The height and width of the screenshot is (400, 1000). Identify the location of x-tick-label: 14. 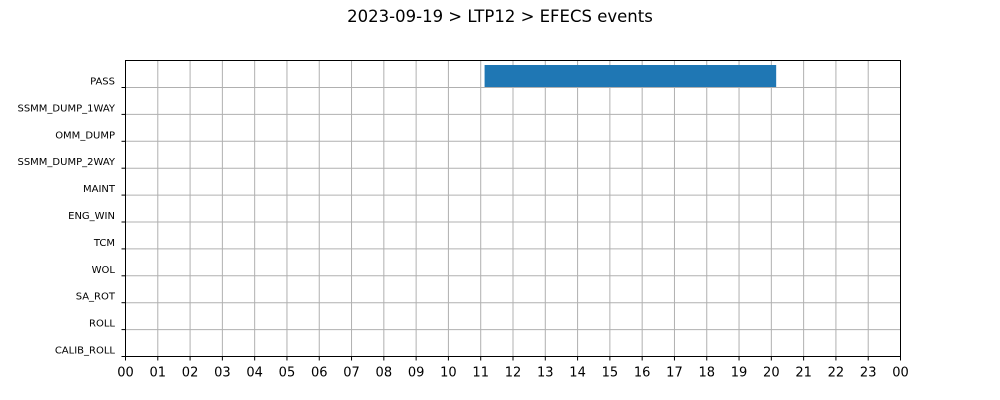
(577, 373).